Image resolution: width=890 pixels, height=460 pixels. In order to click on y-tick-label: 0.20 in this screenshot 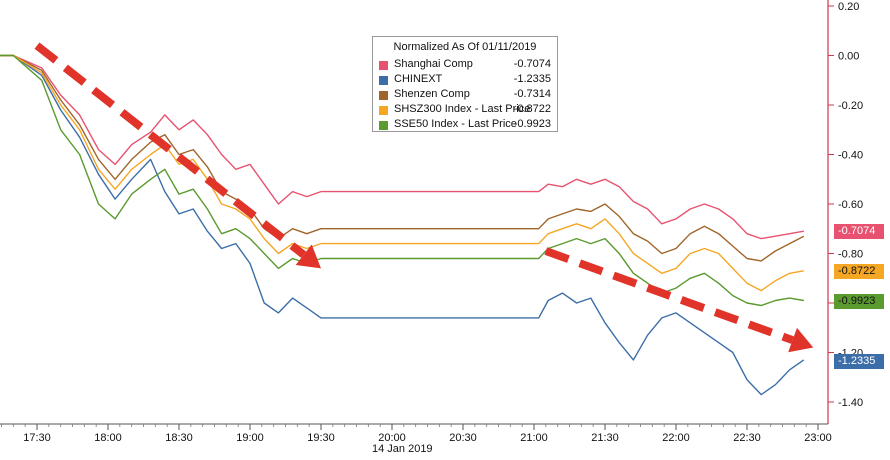, I will do `click(848, 7)`.